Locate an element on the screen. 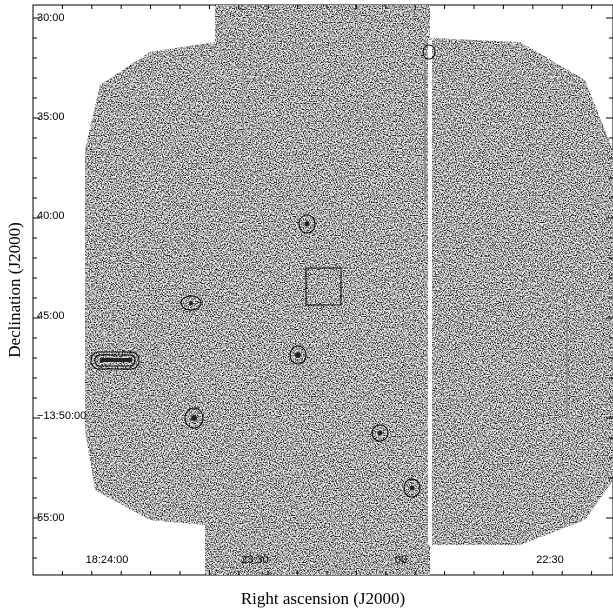 The height and width of the screenshot is (613, 613). x-tick-label: 22:30 is located at coordinates (550, 560).